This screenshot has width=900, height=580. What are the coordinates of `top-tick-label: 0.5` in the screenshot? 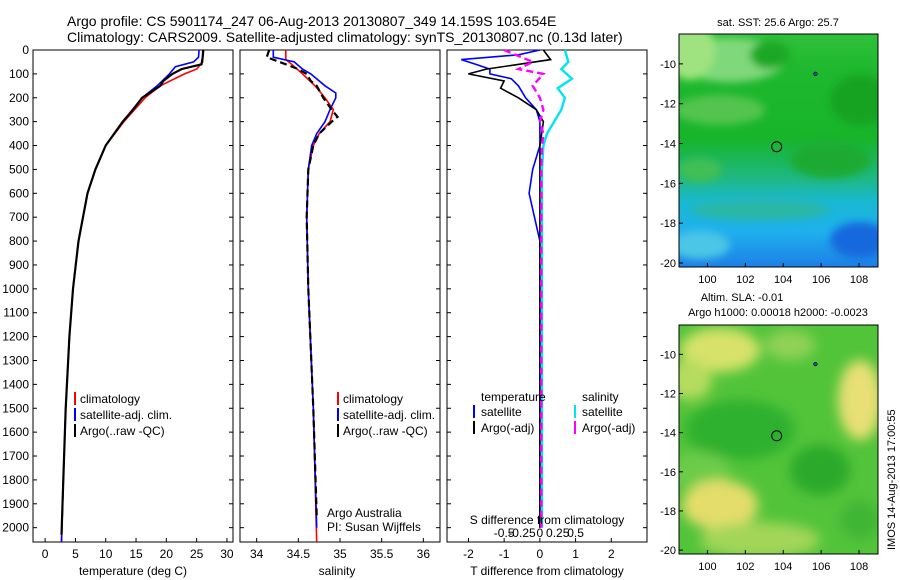 It's located at (575, 533).